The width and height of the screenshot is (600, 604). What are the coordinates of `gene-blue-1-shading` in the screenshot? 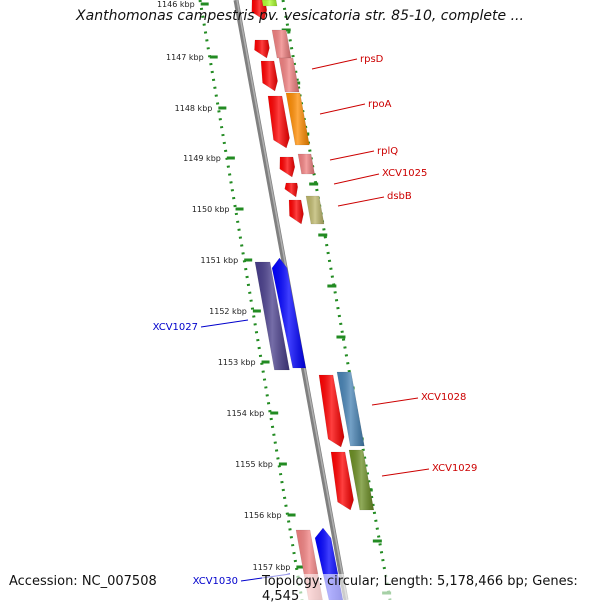 It's located at (289, 313).